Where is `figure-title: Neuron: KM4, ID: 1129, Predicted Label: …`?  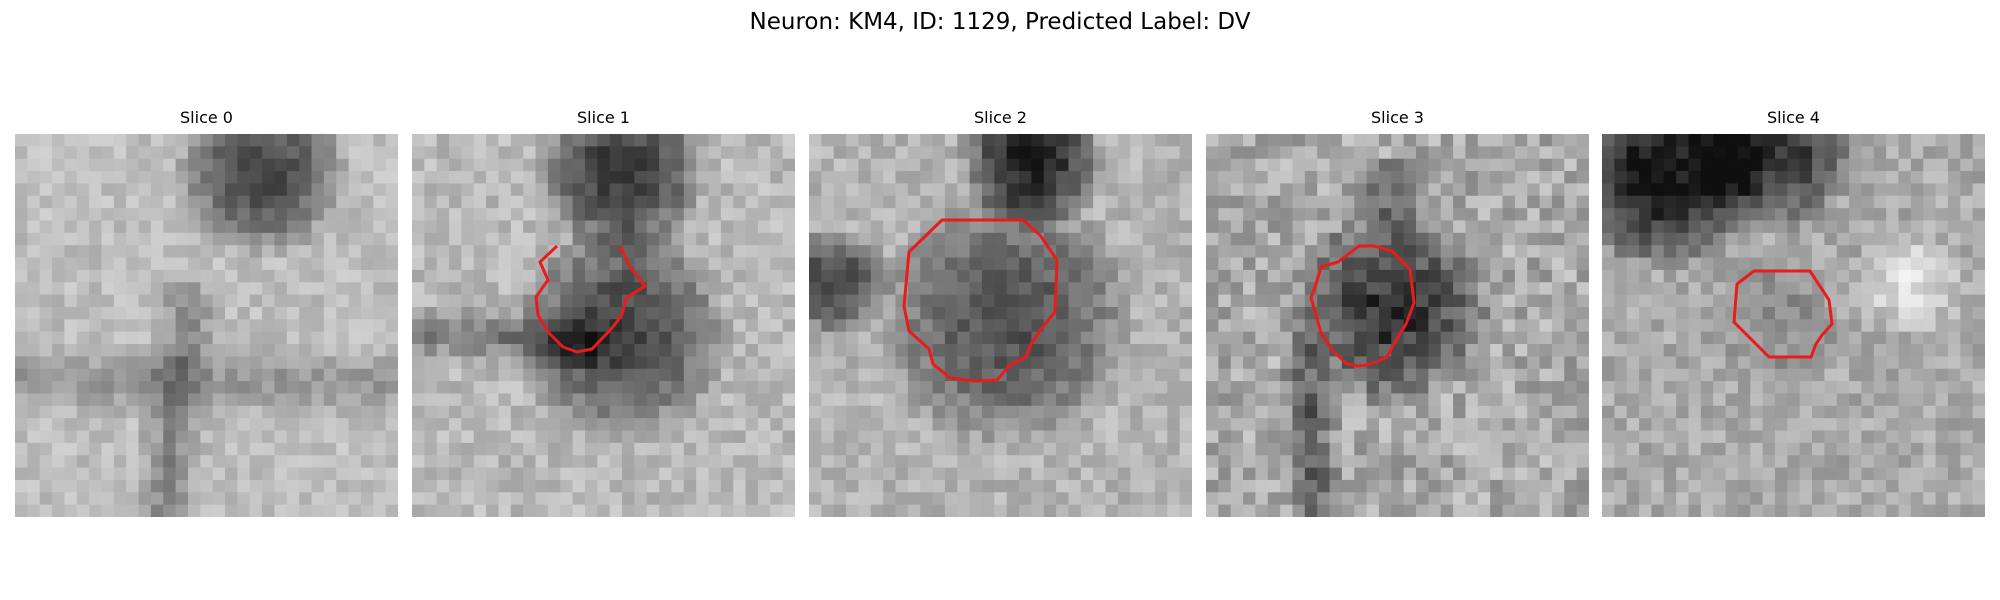
figure-title: Neuron: KM4, ID: 1129, Predicted Label: … is located at coordinates (1000, 22).